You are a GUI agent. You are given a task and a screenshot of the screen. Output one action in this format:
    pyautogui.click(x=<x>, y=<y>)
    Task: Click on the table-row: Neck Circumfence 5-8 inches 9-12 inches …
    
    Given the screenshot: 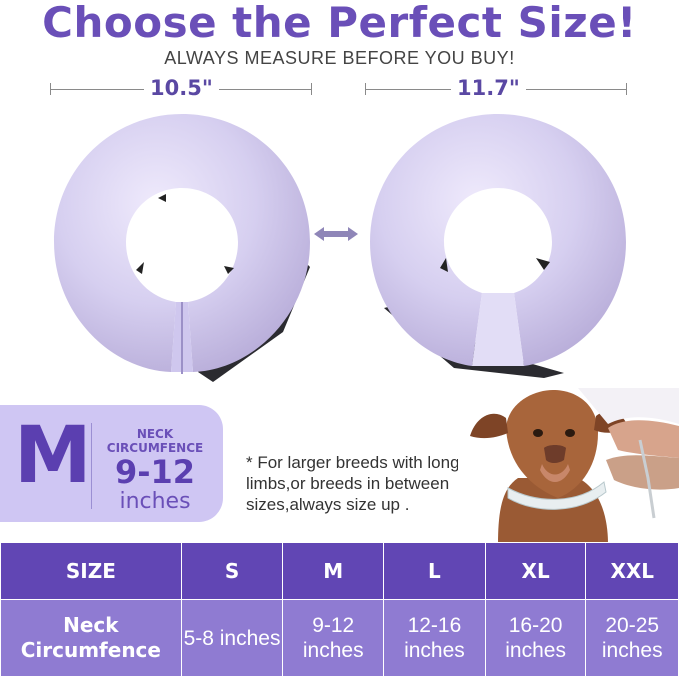 What is the action you would take?
    pyautogui.click(x=339, y=638)
    